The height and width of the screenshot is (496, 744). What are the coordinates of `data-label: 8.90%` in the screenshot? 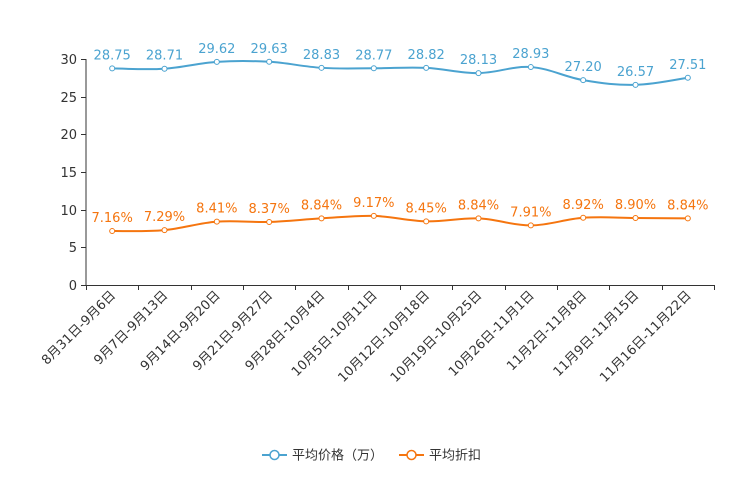 It's located at (635, 205).